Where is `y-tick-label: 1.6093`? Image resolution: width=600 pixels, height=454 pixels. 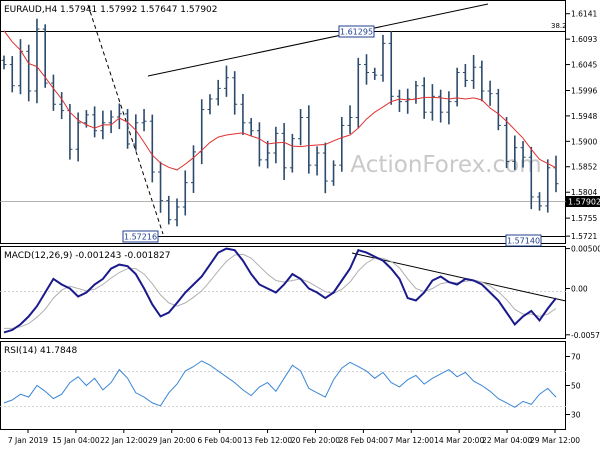
y-tick-label: 1.6093 is located at coordinates (584, 39).